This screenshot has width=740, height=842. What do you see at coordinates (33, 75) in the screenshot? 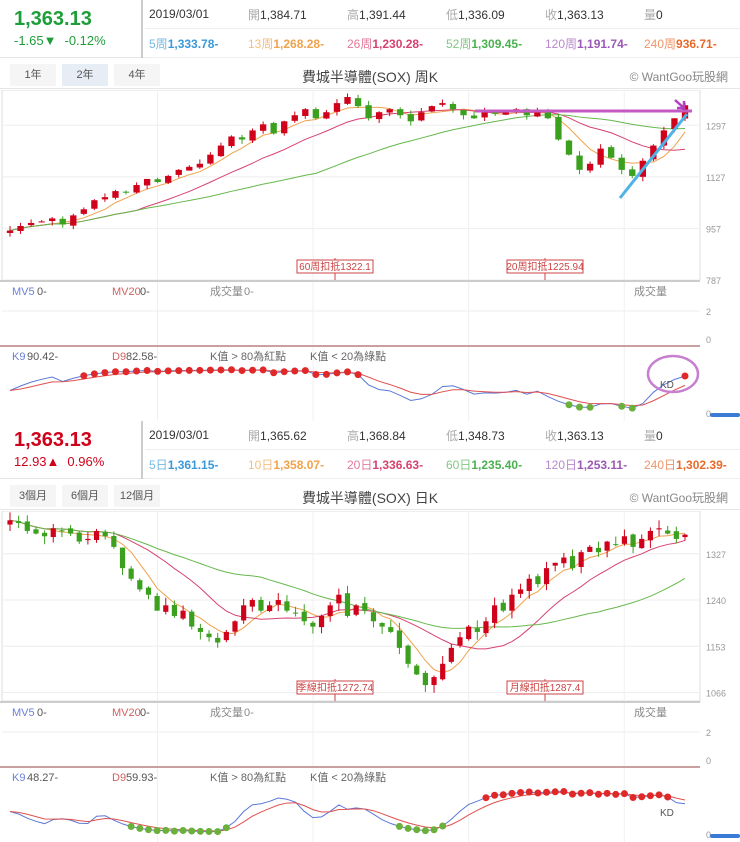
I see `tab-period: 1年` at bounding box center [33, 75].